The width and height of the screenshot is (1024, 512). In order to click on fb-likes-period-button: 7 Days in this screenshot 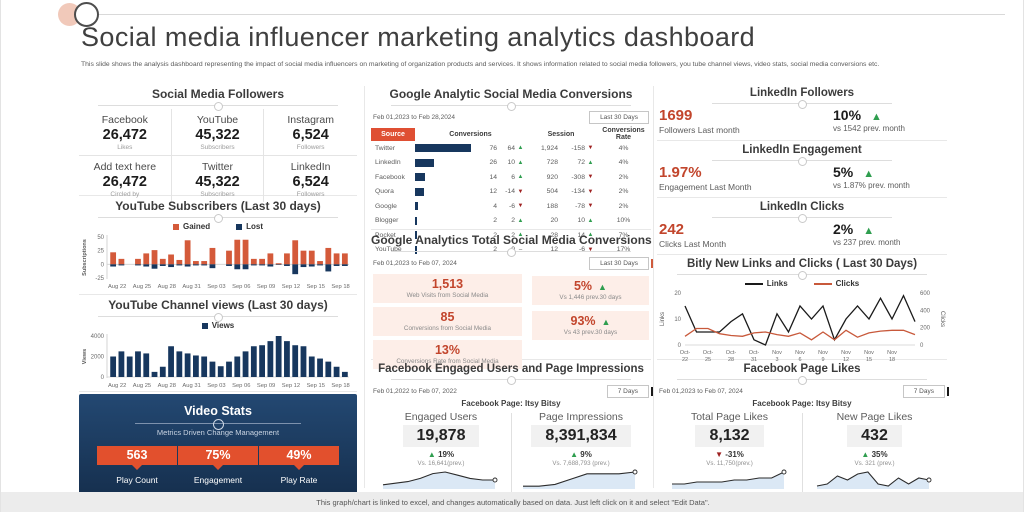, I will do `click(926, 391)`.